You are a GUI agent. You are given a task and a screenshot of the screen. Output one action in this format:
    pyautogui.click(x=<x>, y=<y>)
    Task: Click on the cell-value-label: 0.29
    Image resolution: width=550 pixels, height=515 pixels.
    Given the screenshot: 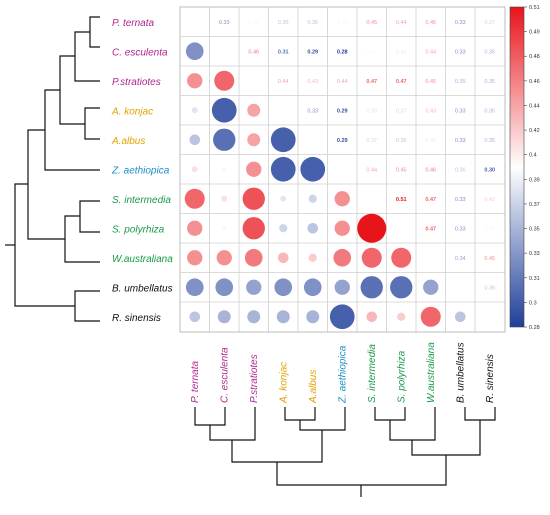 What is the action you would take?
    pyautogui.click(x=342, y=111)
    